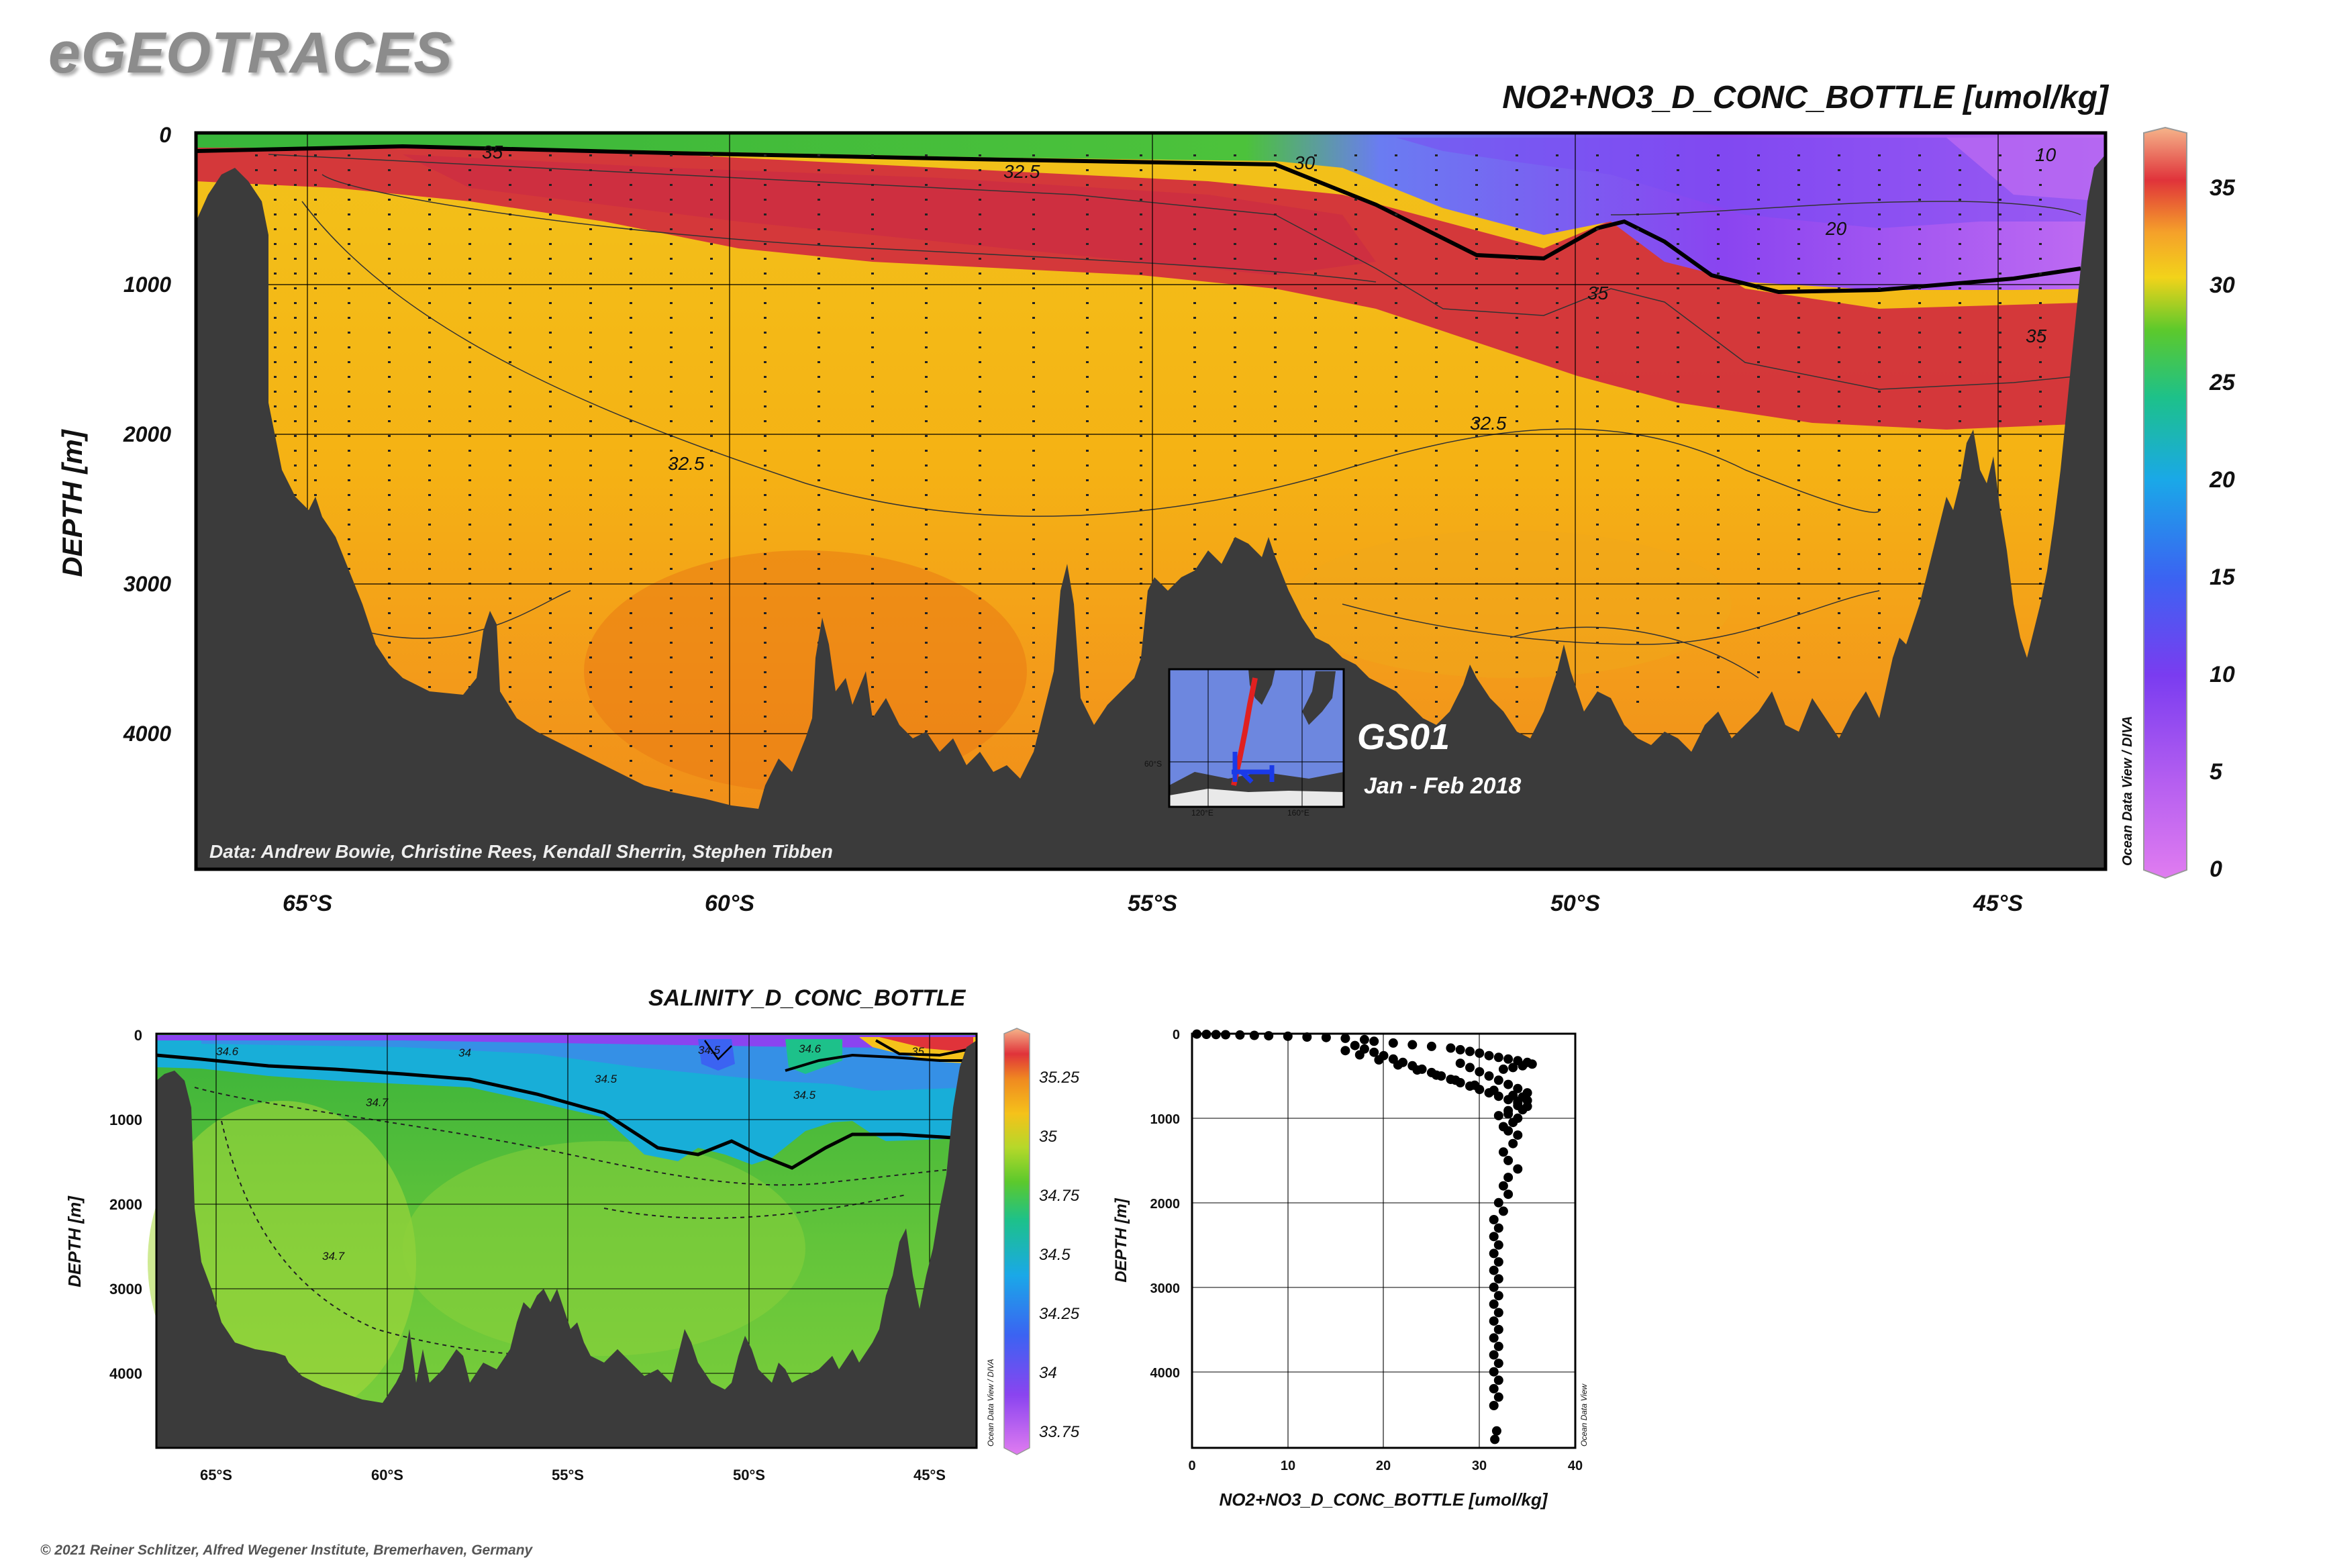 The height and width of the screenshot is (1568, 2327). I want to click on scatter-y-axis-label: DEPTH [m], so click(1121, 1240).